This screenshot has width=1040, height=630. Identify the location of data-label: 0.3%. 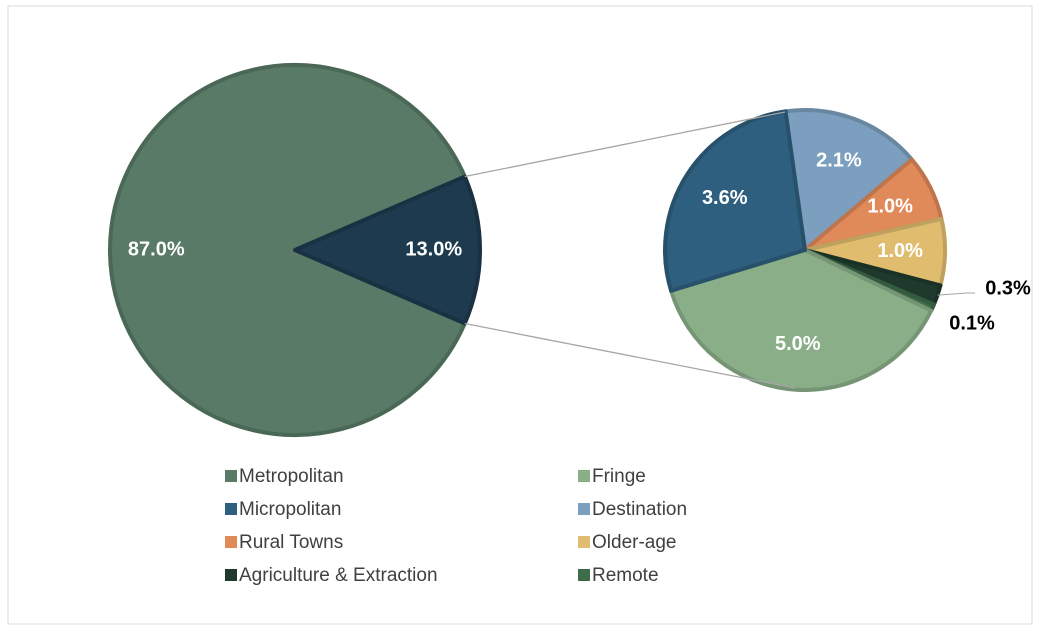
(1008, 288).